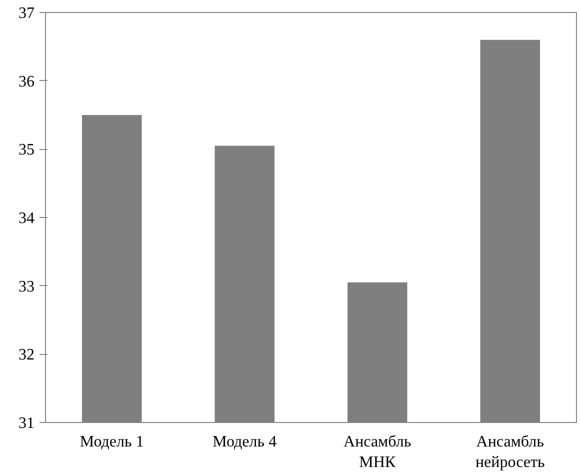 This screenshot has width=580, height=473. Describe the element at coordinates (510, 452) in the screenshot. I see `x-tick-label: Ансамбль нейросеть` at that location.